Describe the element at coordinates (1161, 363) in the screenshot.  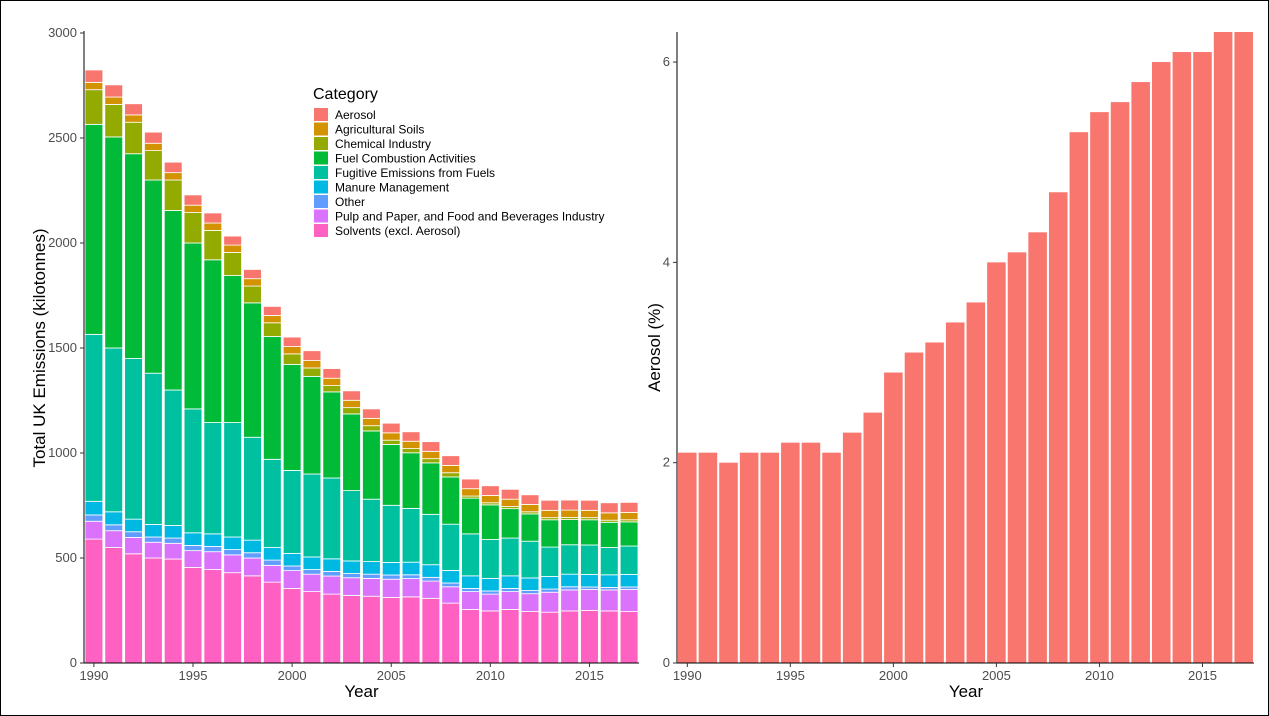
I see `aerosol-bar-2013` at that location.